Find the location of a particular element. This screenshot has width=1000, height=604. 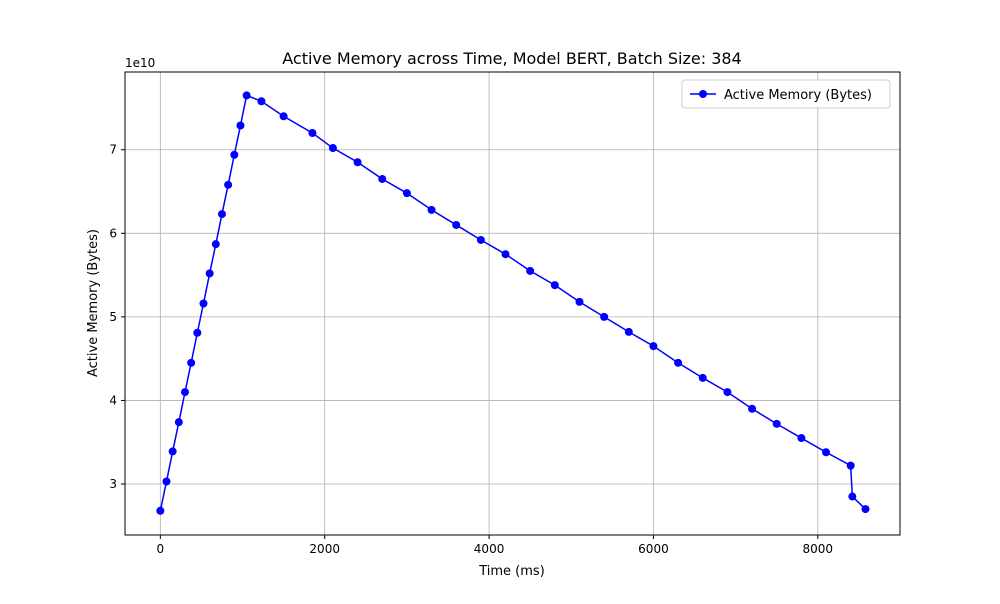

y-tick-label: 7 is located at coordinates (113, 150).